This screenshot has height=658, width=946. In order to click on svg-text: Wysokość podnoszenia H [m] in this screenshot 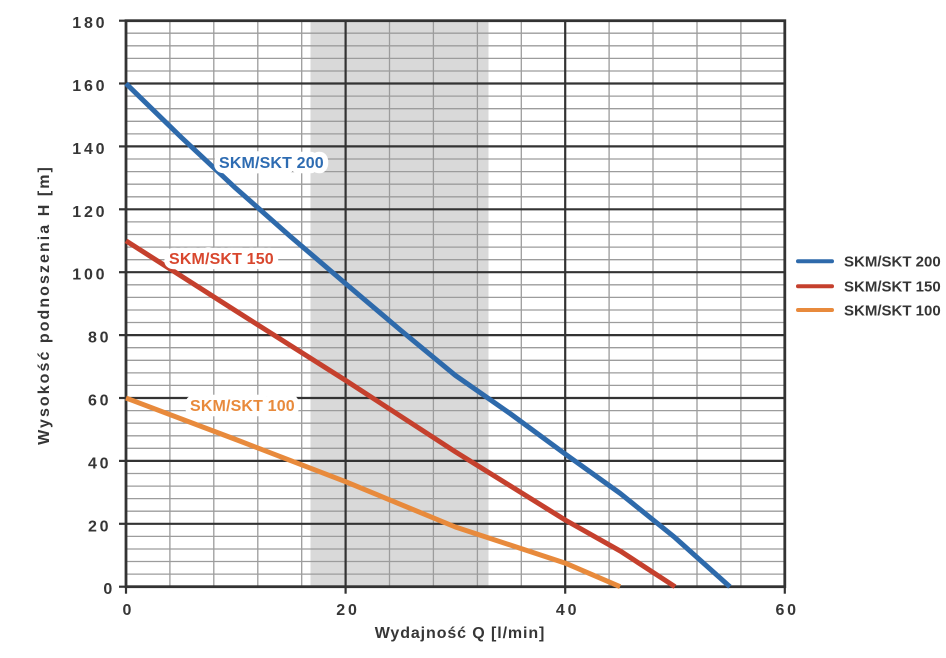, I will do `click(44, 305)`.